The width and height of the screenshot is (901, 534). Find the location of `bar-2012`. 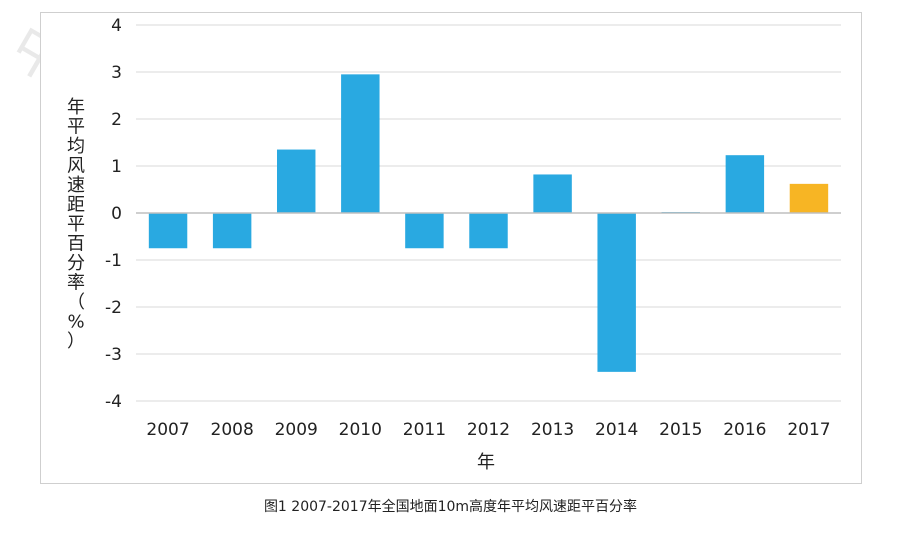

bar-2012 is located at coordinates (488, 231).